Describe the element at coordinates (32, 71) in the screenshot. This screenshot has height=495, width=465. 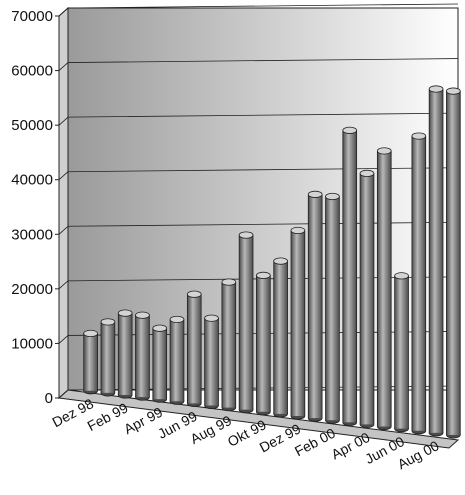
I see `y-tick-label: 60000` at that location.